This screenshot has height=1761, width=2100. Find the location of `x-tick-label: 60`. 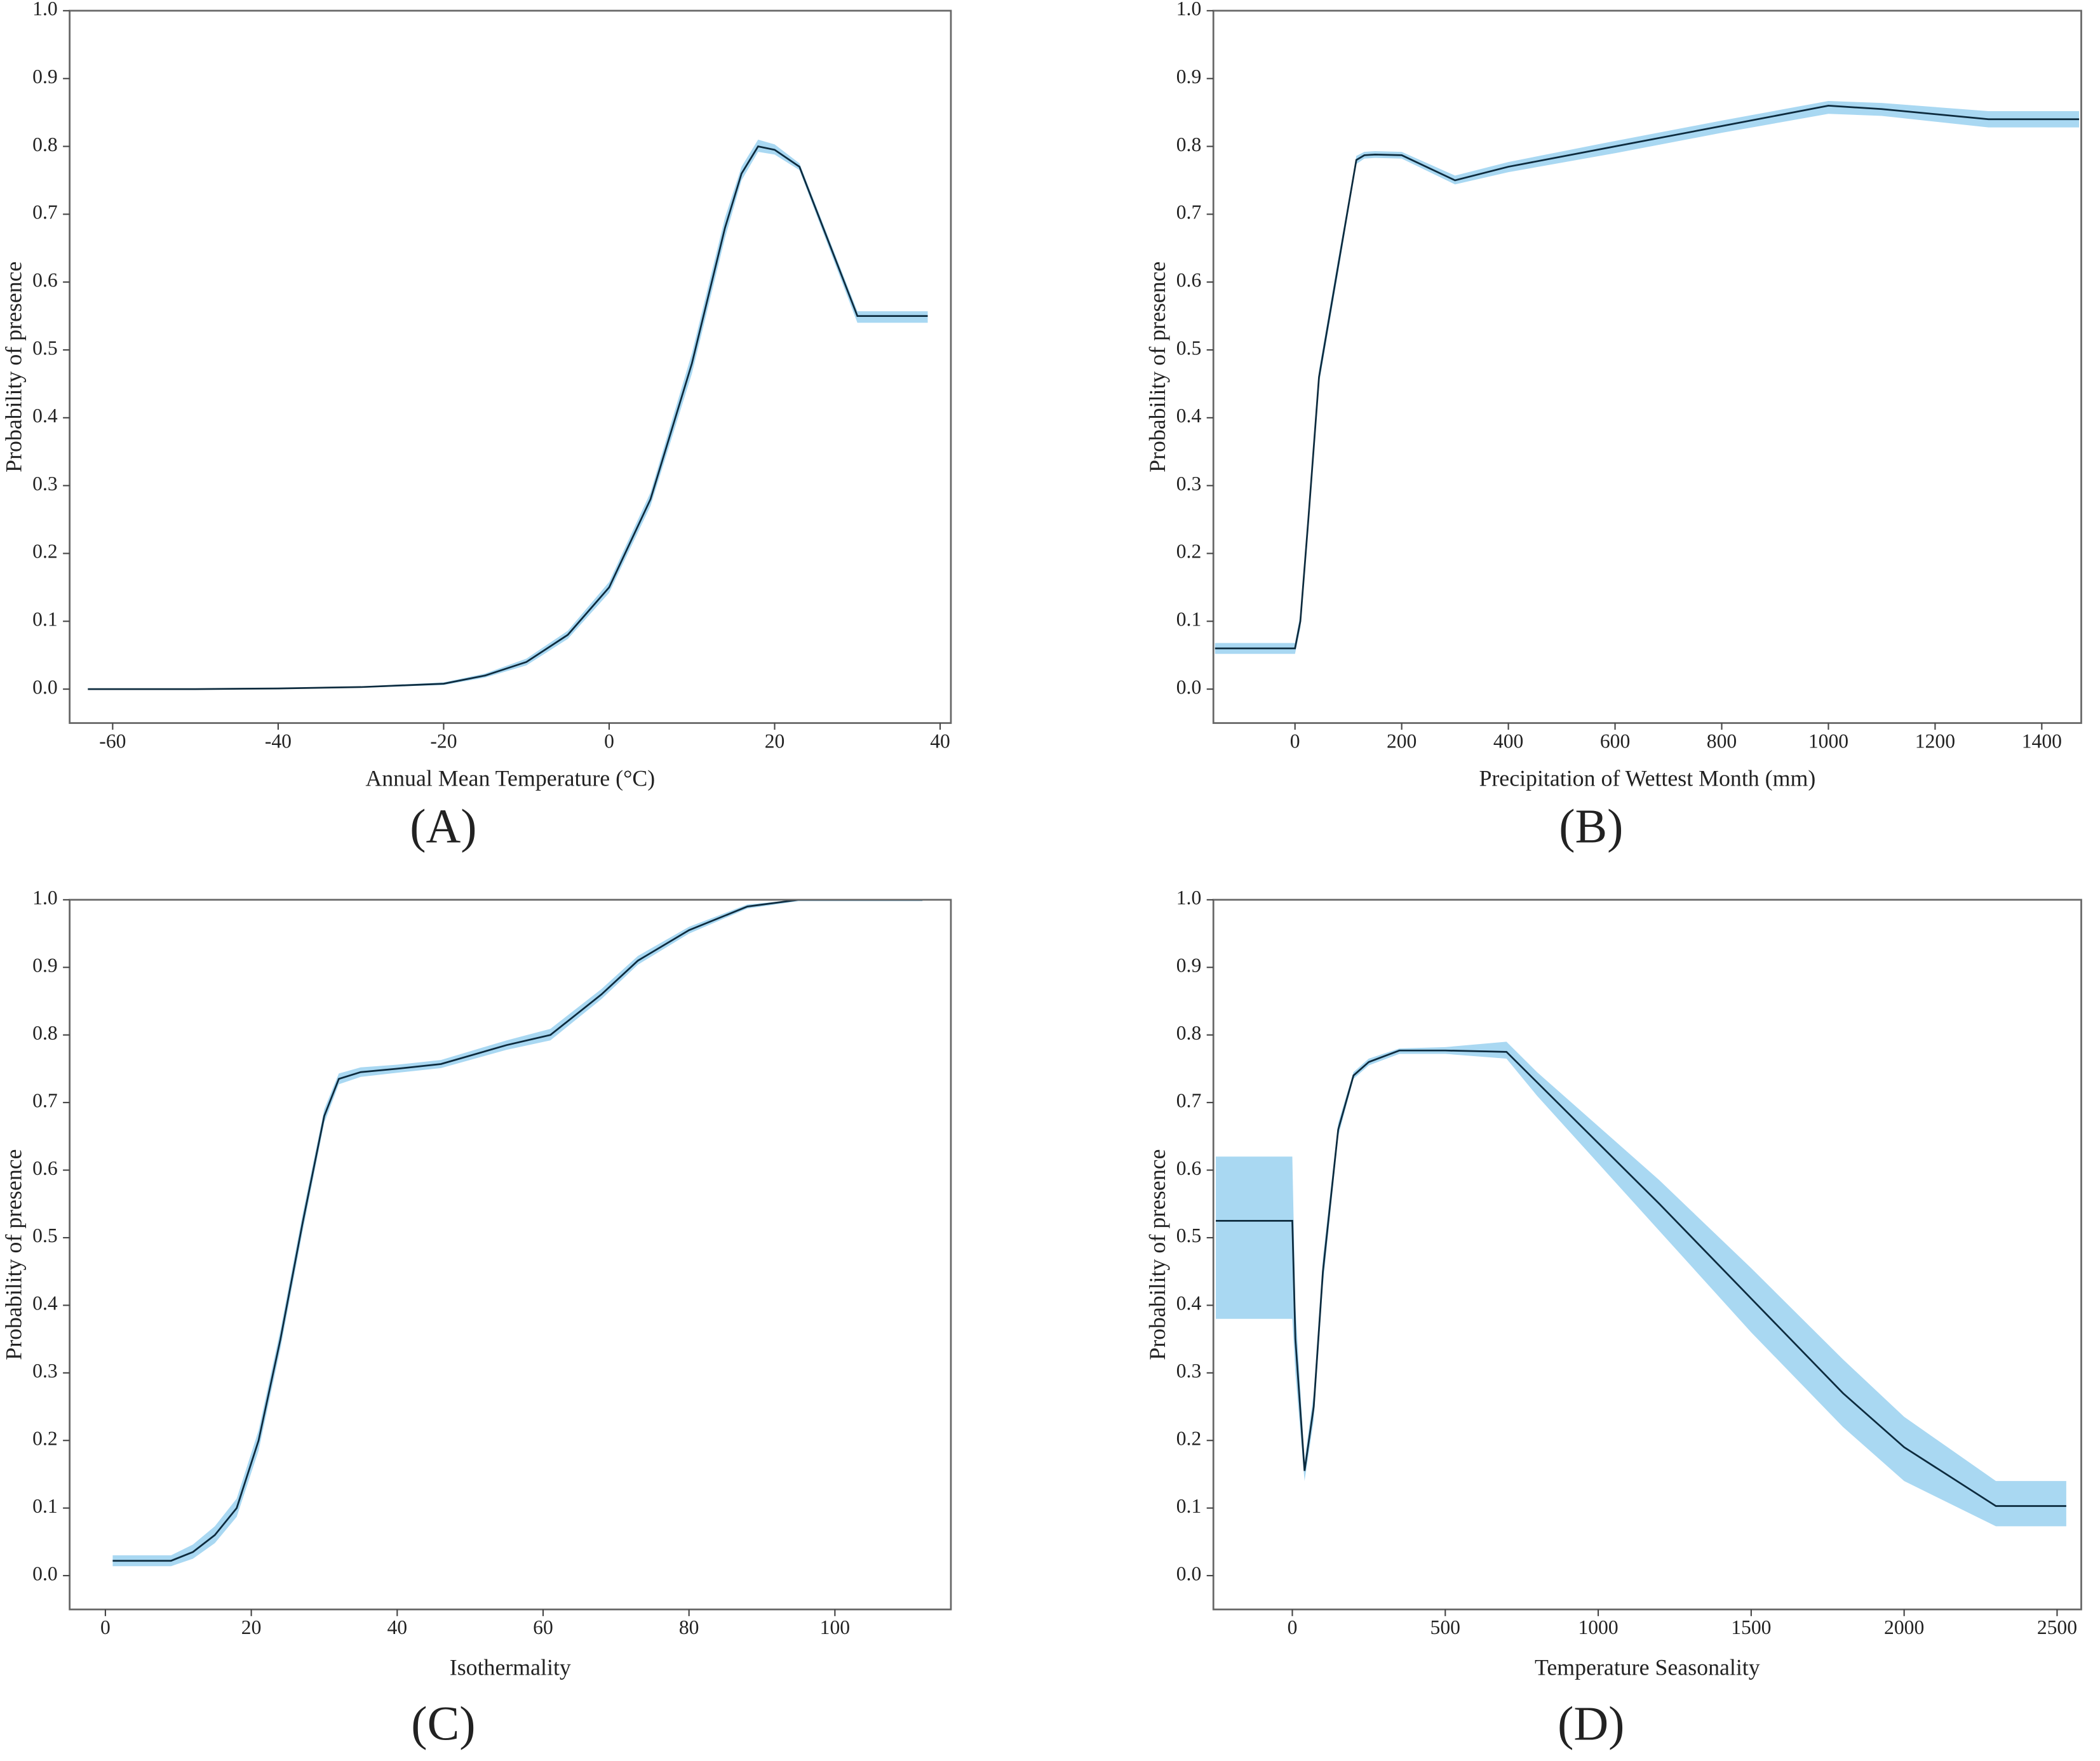

x-tick-label: 60 is located at coordinates (543, 1627).